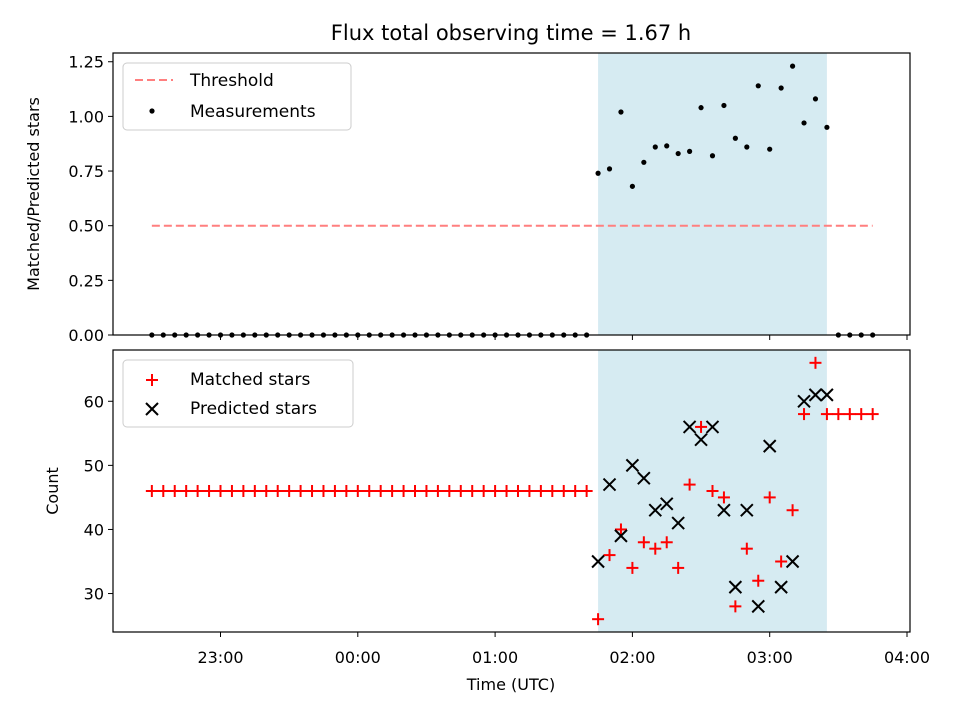 This screenshot has width=960, height=725. I want to click on bottom-x-tick-label: 23:00, so click(220, 657).